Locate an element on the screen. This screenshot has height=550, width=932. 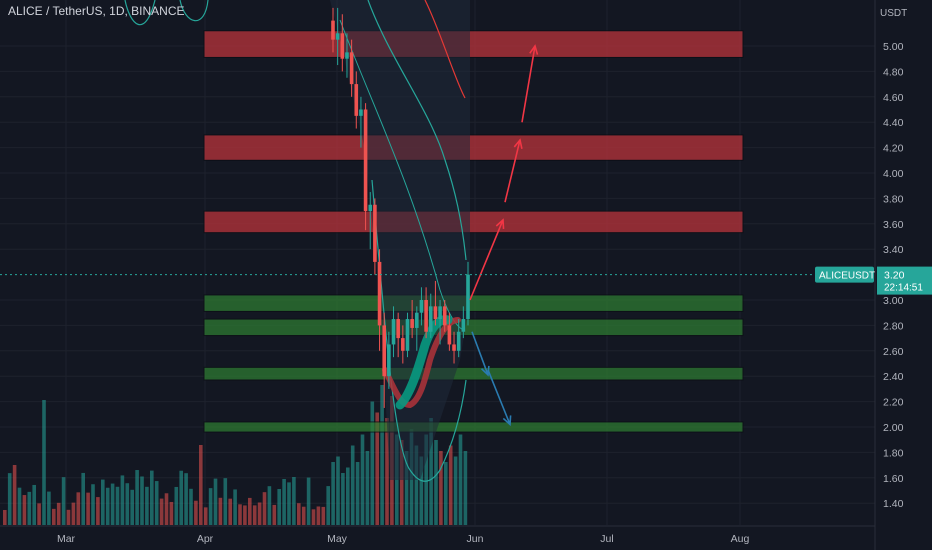
price-tick-label: 1.60 is located at coordinates (893, 479).